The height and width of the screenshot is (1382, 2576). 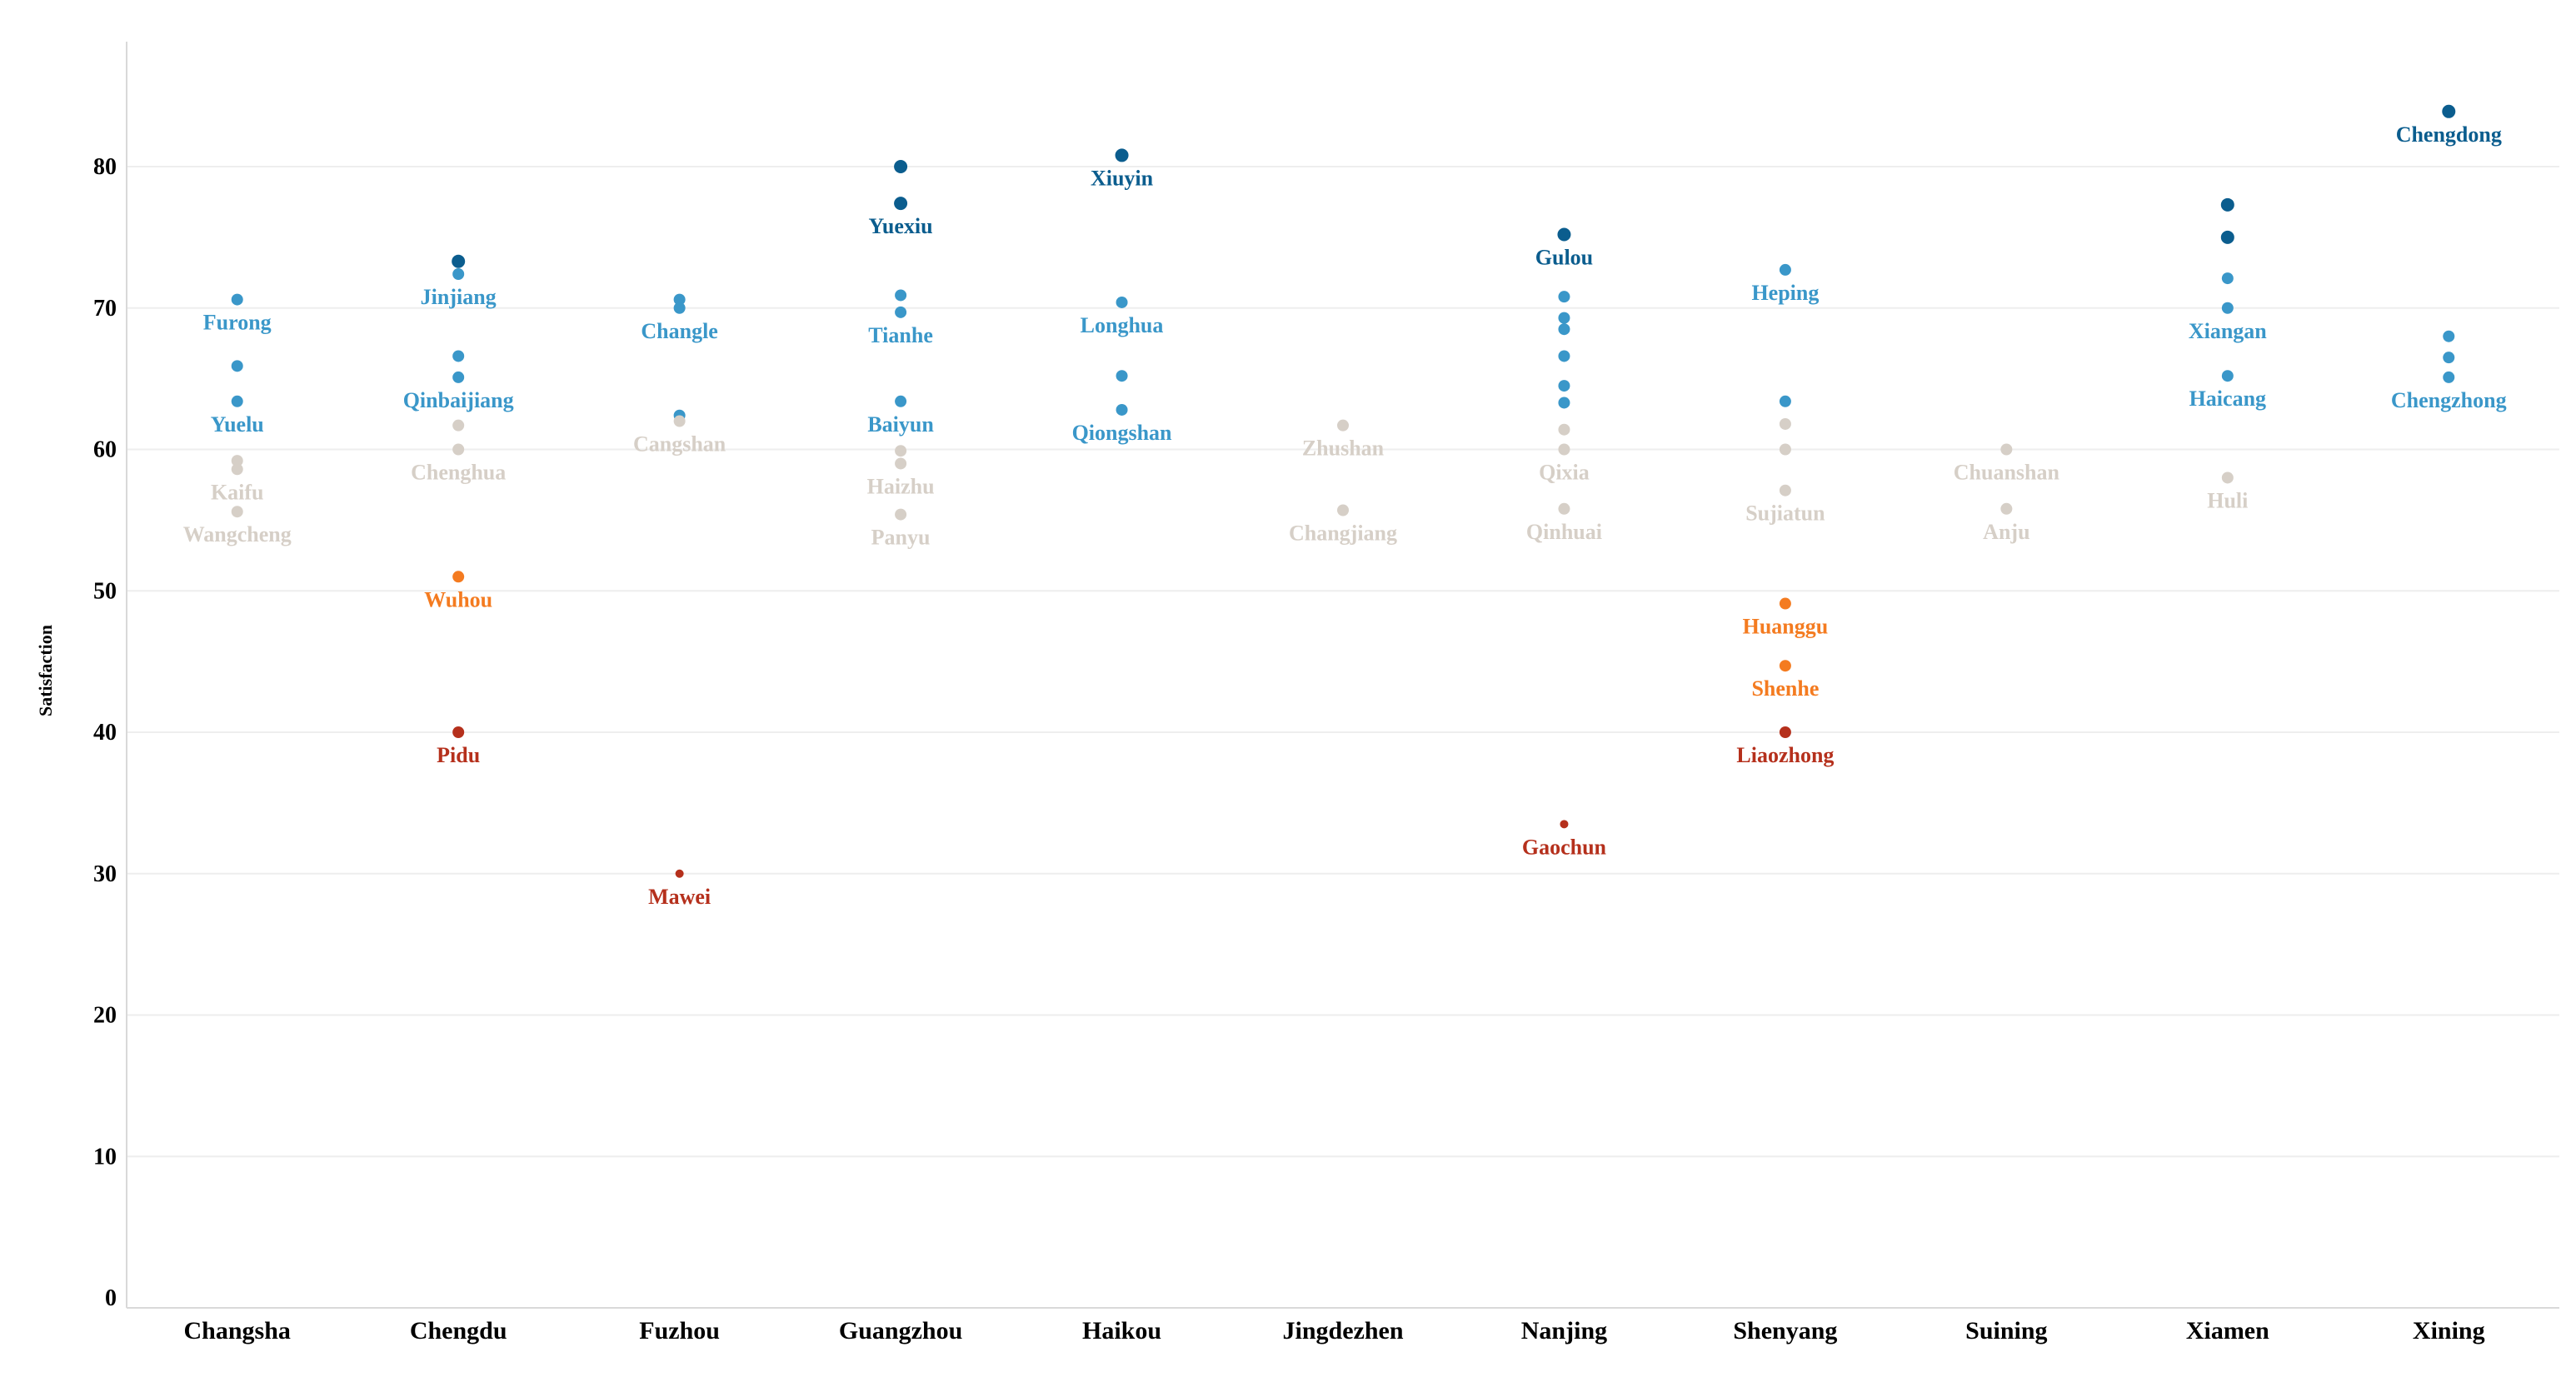 I want to click on point-label: Gaochun, so click(x=1564, y=847).